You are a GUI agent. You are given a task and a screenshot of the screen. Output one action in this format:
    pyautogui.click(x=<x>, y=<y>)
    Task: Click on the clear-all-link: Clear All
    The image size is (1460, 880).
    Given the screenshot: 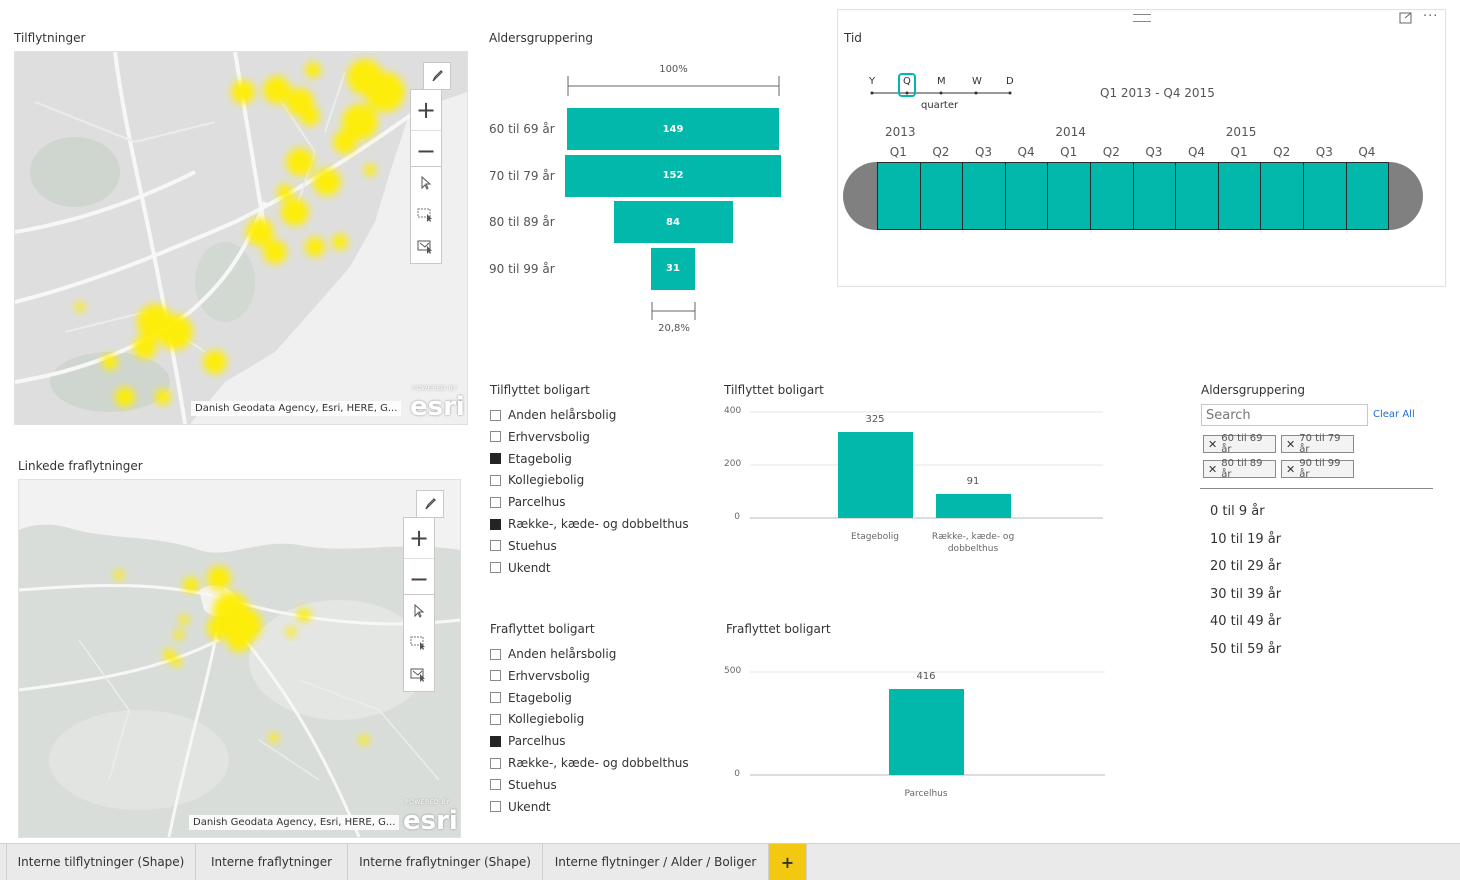 What is the action you would take?
    pyautogui.click(x=1394, y=414)
    